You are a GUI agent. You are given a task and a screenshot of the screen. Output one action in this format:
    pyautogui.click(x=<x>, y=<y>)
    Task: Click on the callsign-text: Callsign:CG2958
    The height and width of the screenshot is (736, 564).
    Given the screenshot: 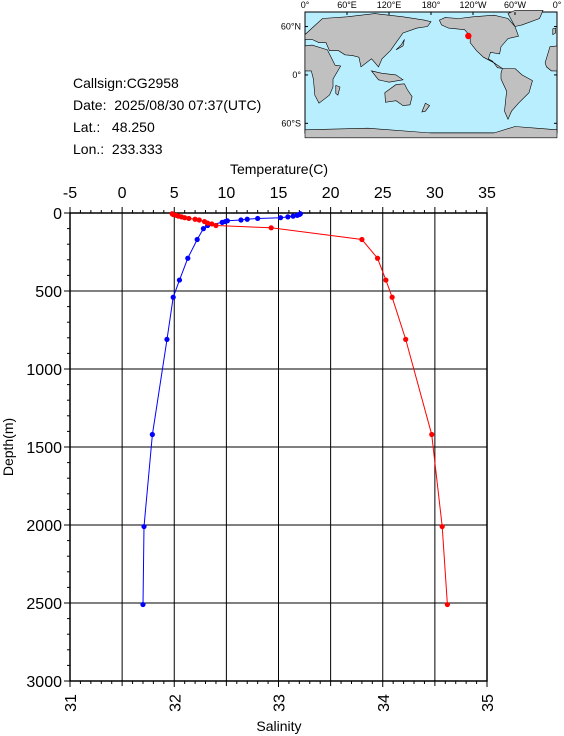 What is the action you would take?
    pyautogui.click(x=126, y=83)
    